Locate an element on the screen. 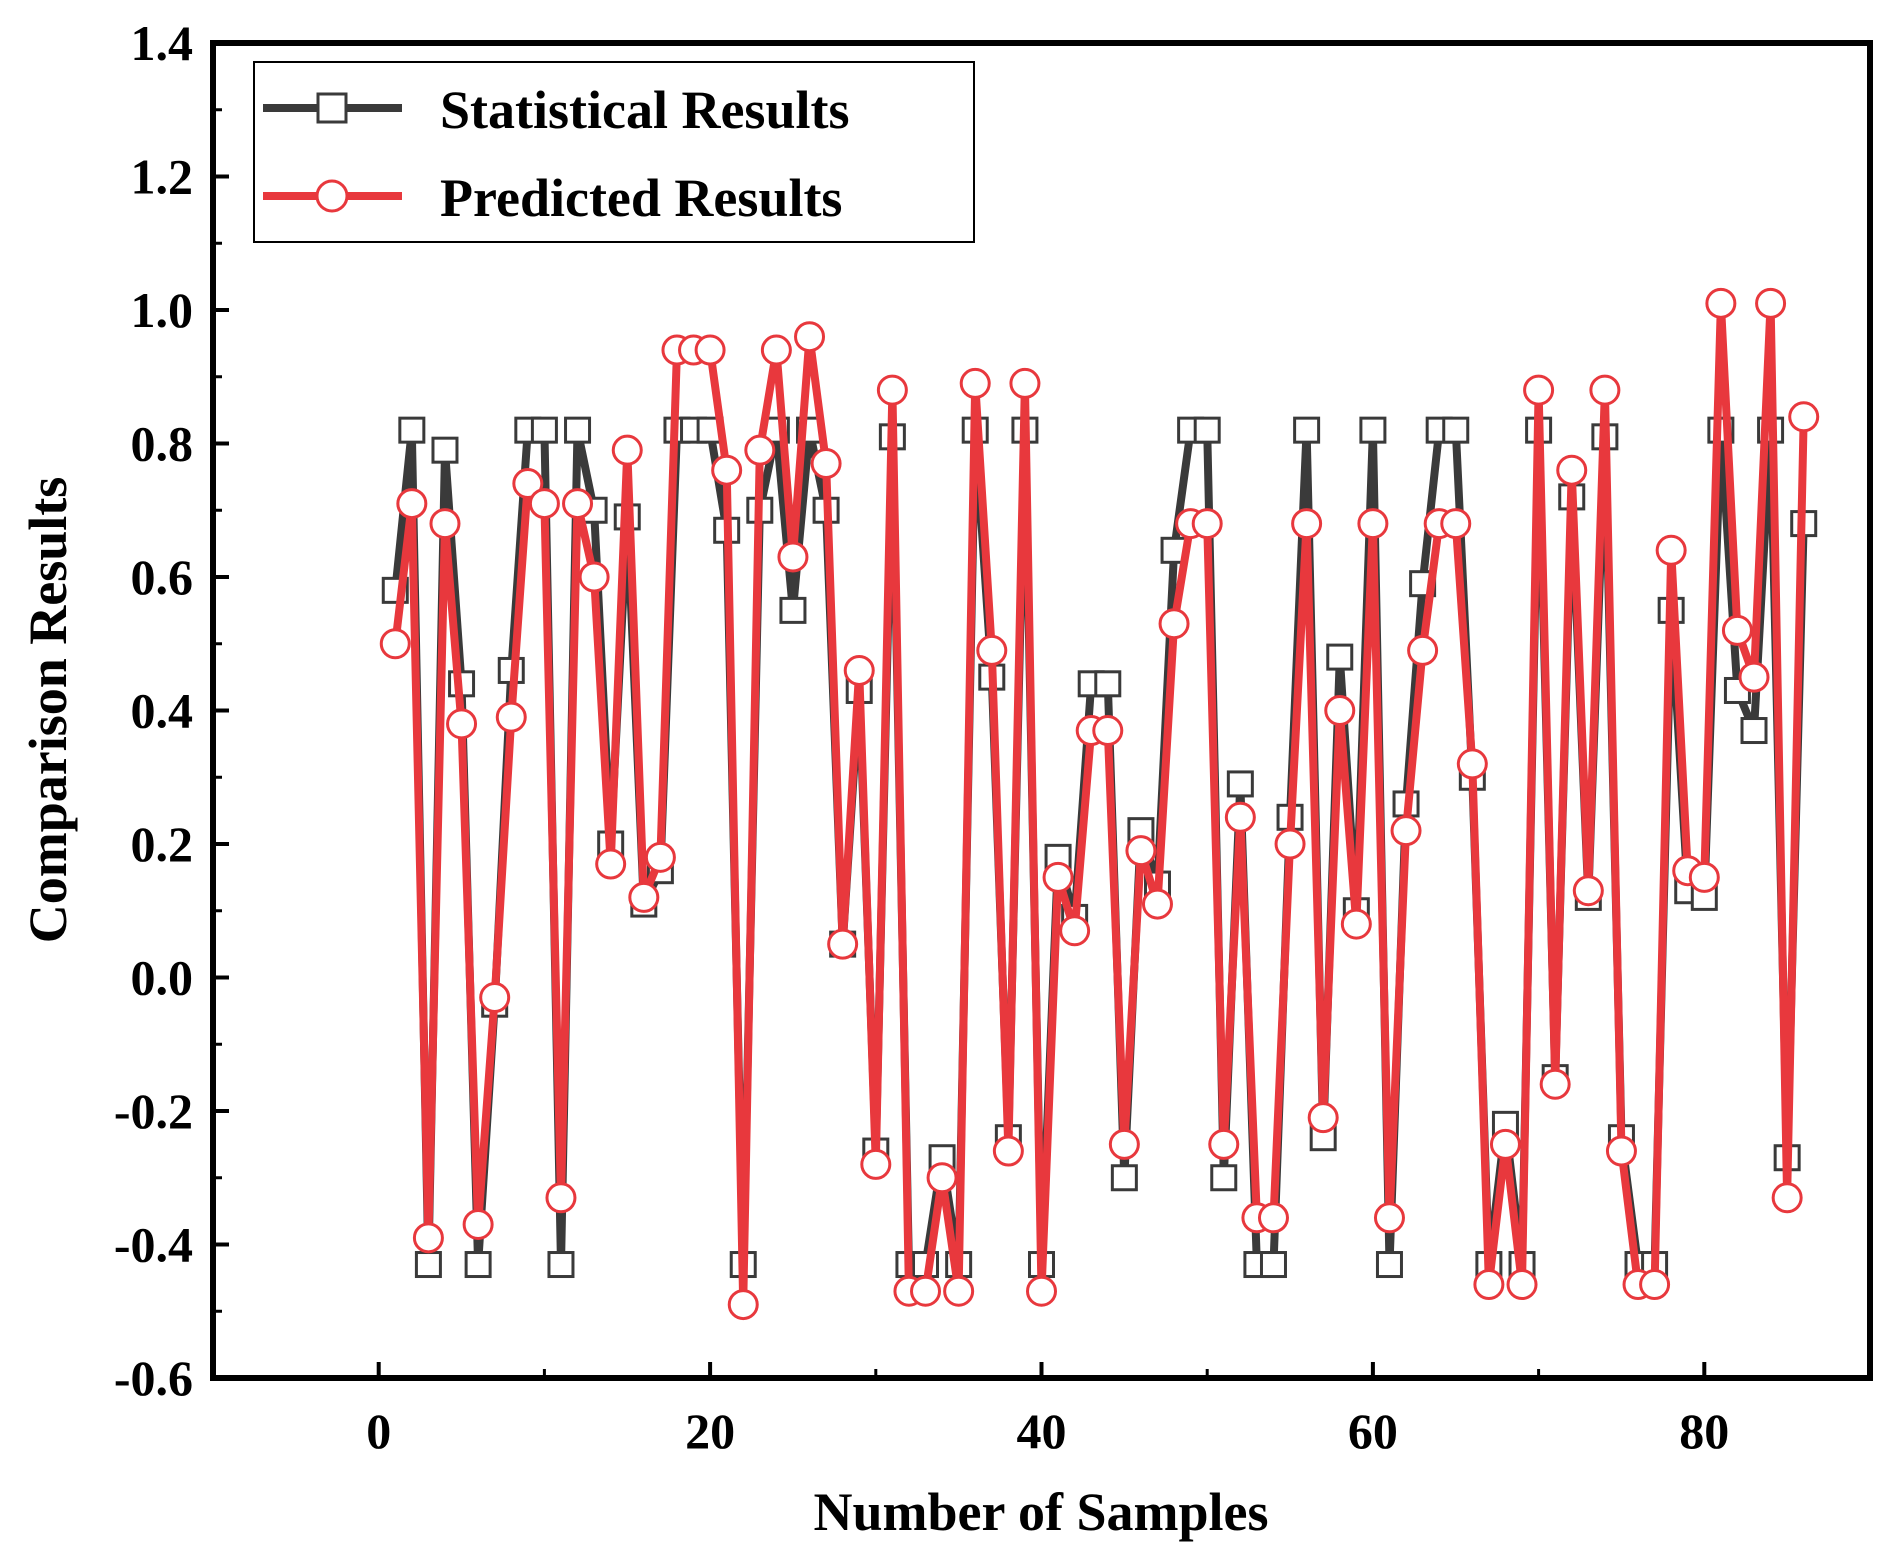  y-tick-label: -0.2 is located at coordinates (153, 1111).